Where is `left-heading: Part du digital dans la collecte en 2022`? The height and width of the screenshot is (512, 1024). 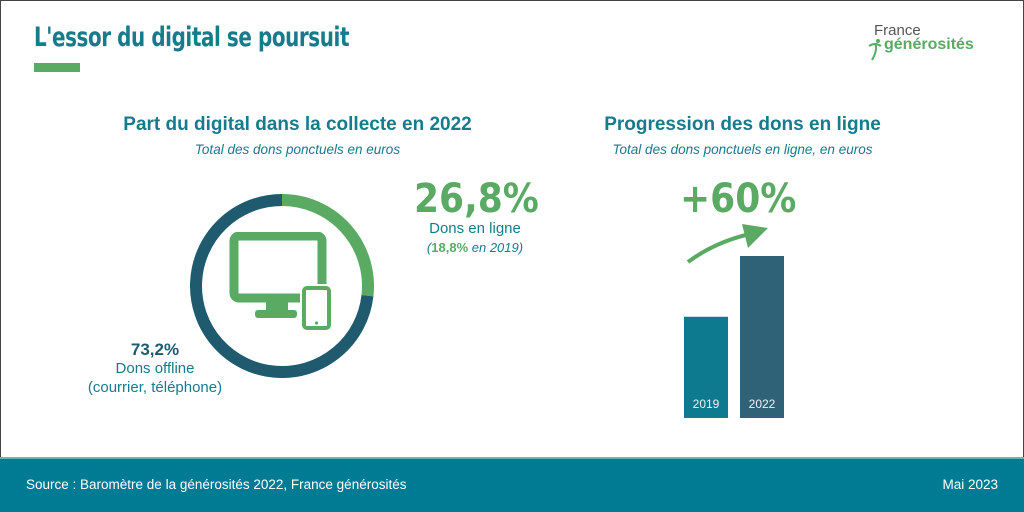 left-heading: Part du digital dans la collecte en 2022 is located at coordinates (297, 124).